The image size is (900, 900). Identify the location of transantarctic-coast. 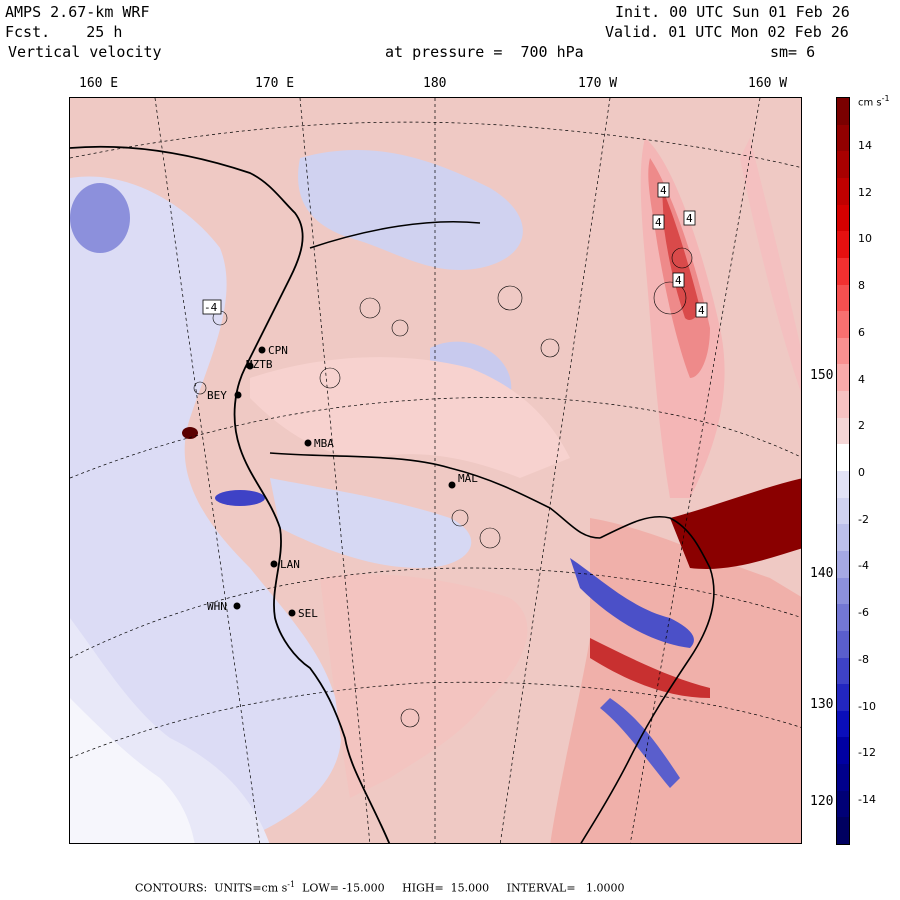
(435, 495).